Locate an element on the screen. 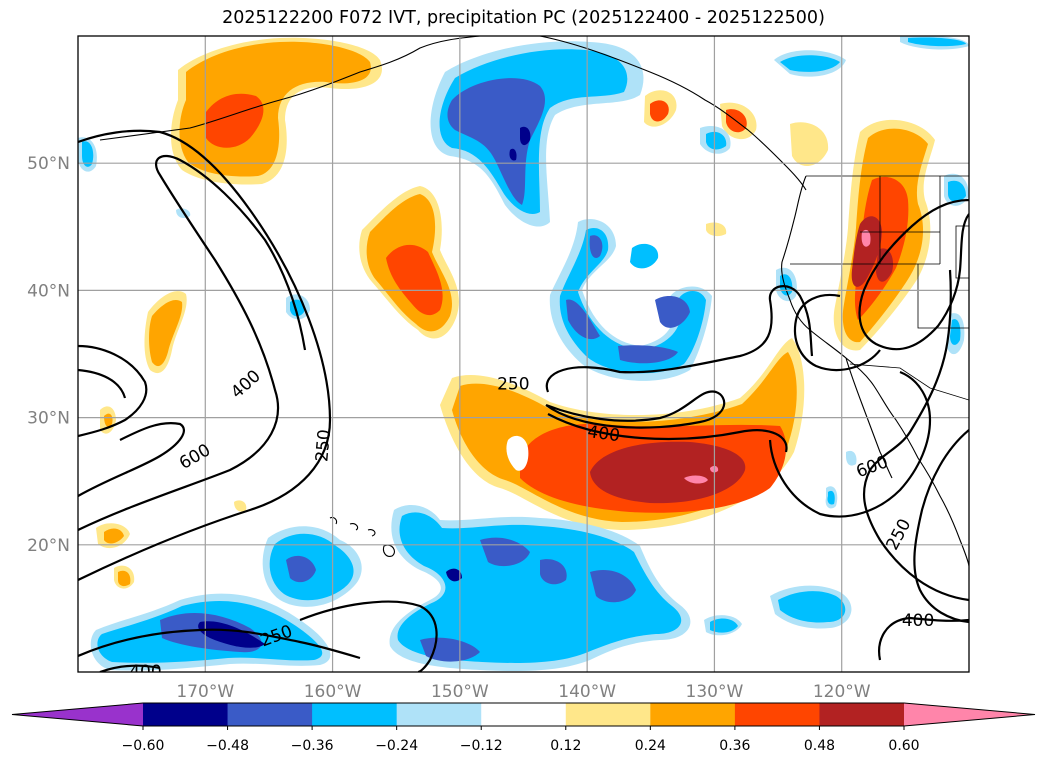 This screenshot has height=765, width=1047. colorbar-tick-label: 0.24 is located at coordinates (650, 746).